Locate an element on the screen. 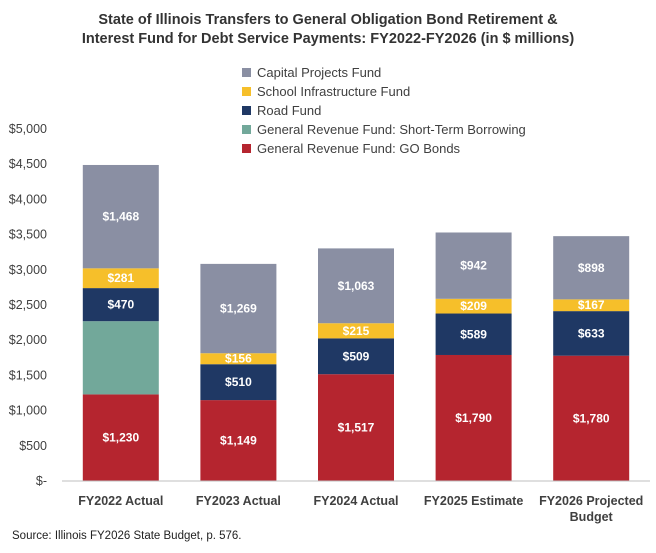  data-label: $1,269 is located at coordinates (238, 309).